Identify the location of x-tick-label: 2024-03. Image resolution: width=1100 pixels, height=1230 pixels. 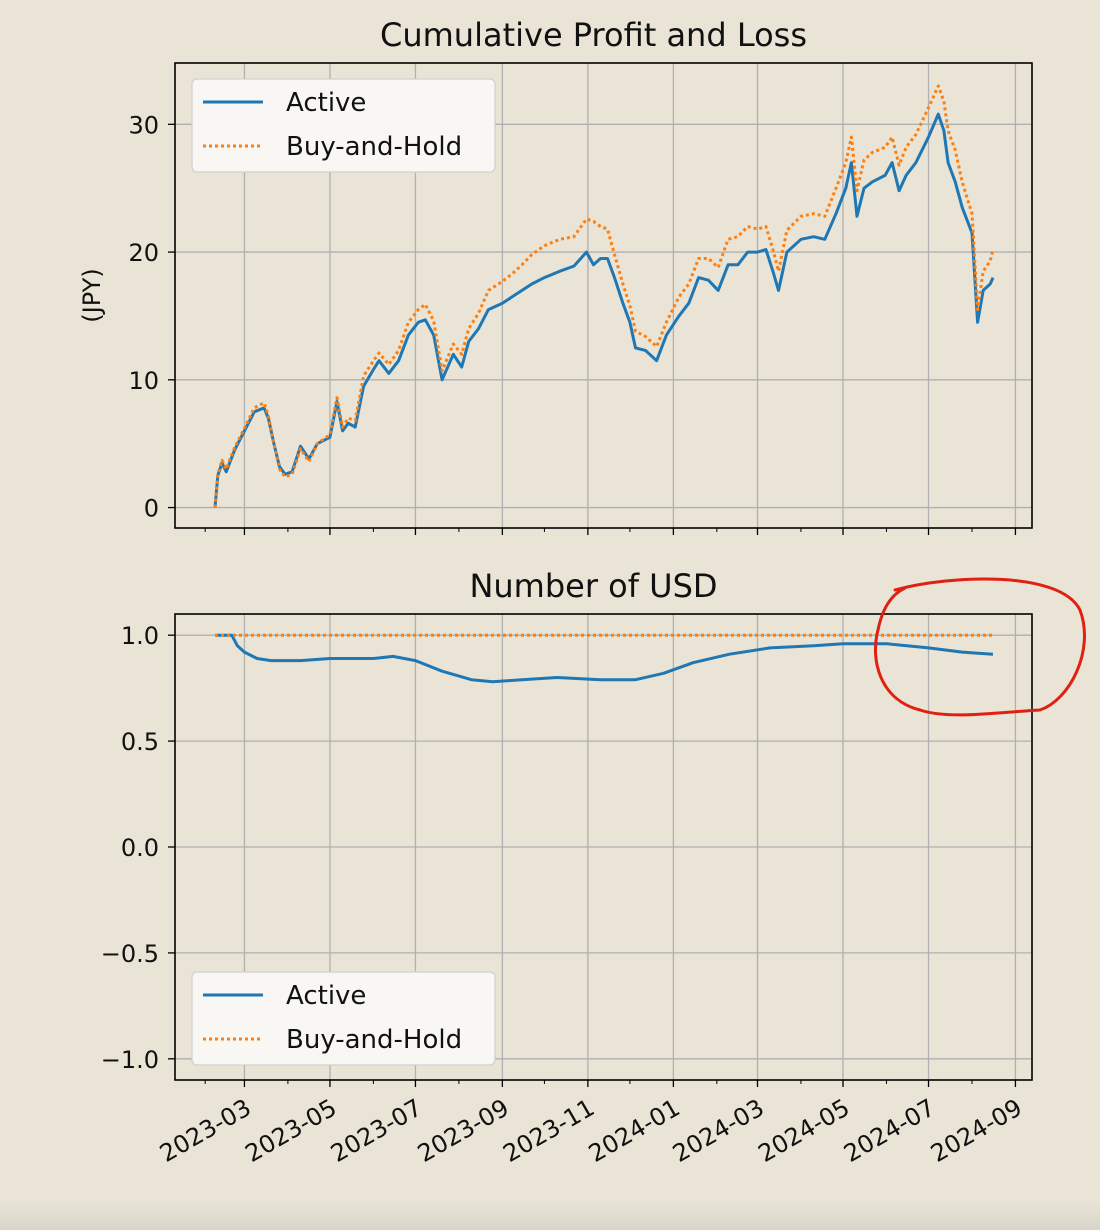
(718, 1130).